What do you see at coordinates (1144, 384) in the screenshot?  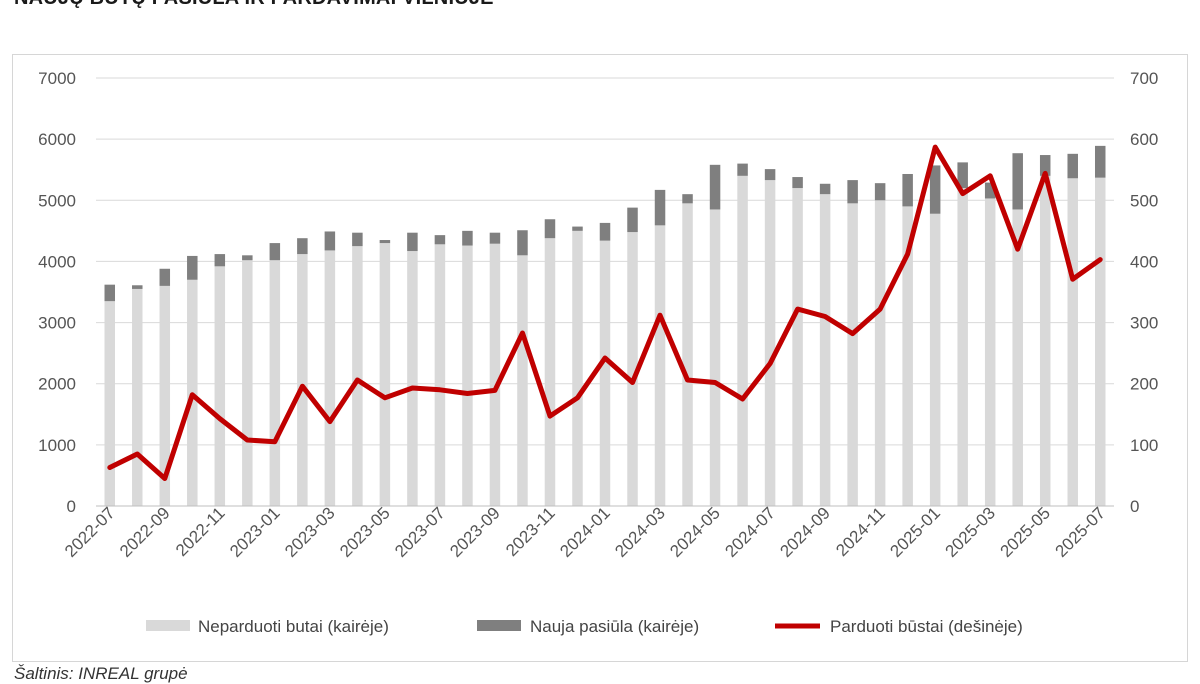 I see `y-right-tick-label: 200` at bounding box center [1144, 384].